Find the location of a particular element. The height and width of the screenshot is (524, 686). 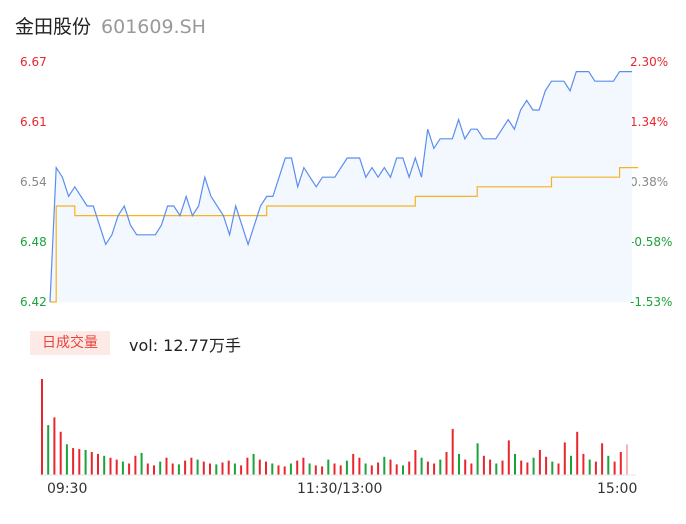

y-tick-left-3: 6.48 is located at coordinates (33, 242).